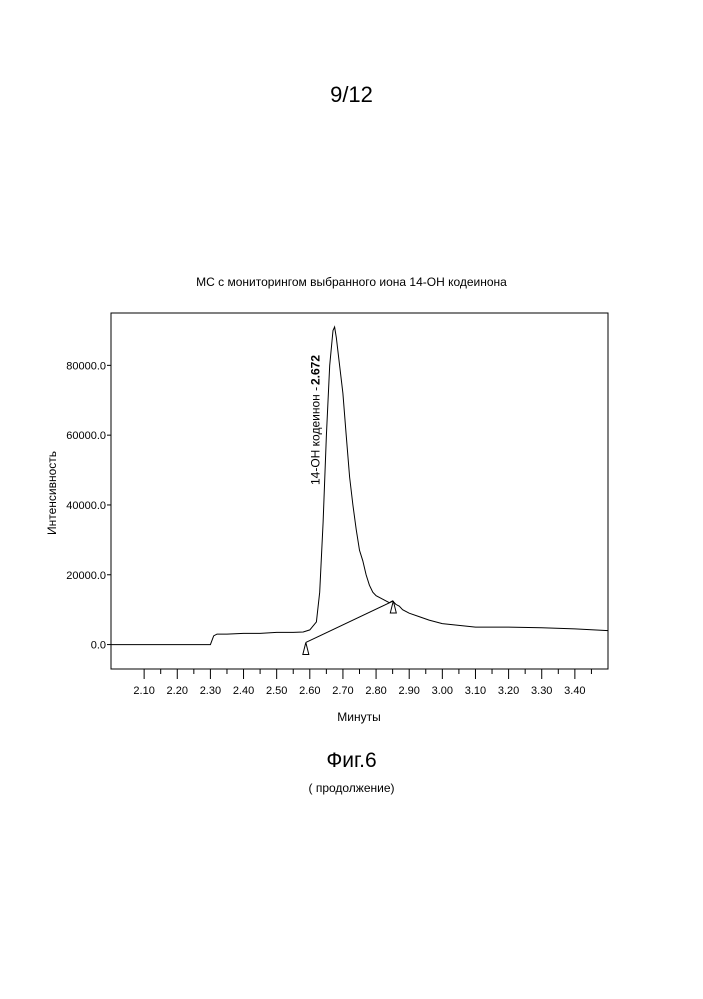  What do you see at coordinates (243, 691) in the screenshot?
I see `x-tick-label: 2.40` at bounding box center [243, 691].